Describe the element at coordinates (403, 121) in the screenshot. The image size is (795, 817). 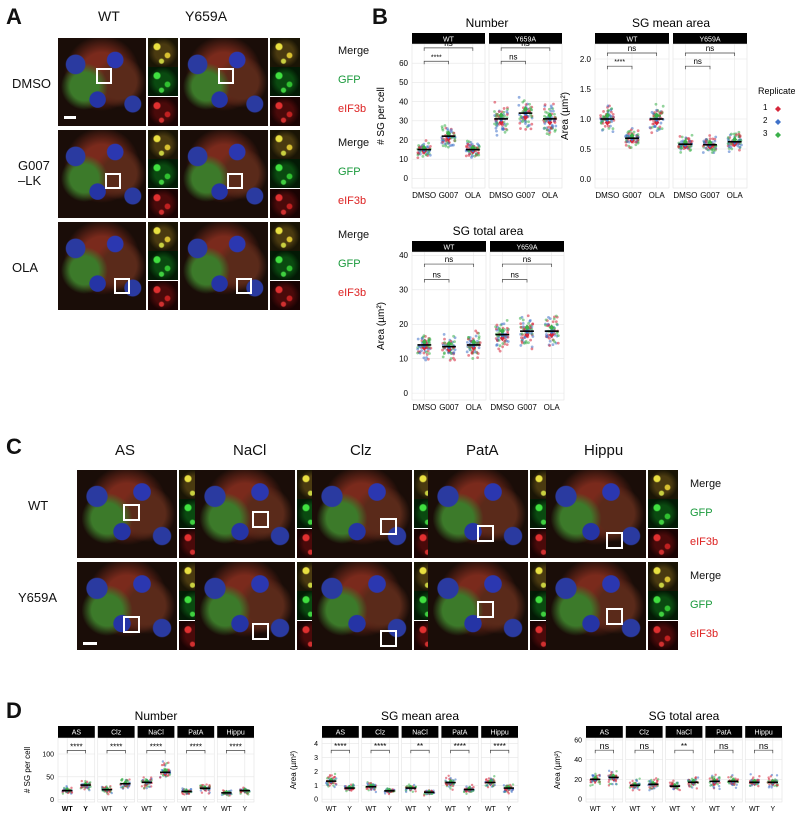
I see `y-tick-label: 30` at that location.